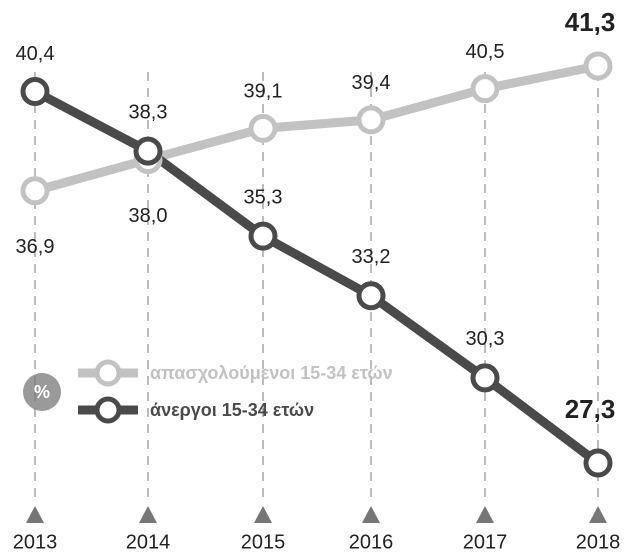  What do you see at coordinates (371, 257) in the screenshot?
I see `data-label: 33,2` at bounding box center [371, 257].